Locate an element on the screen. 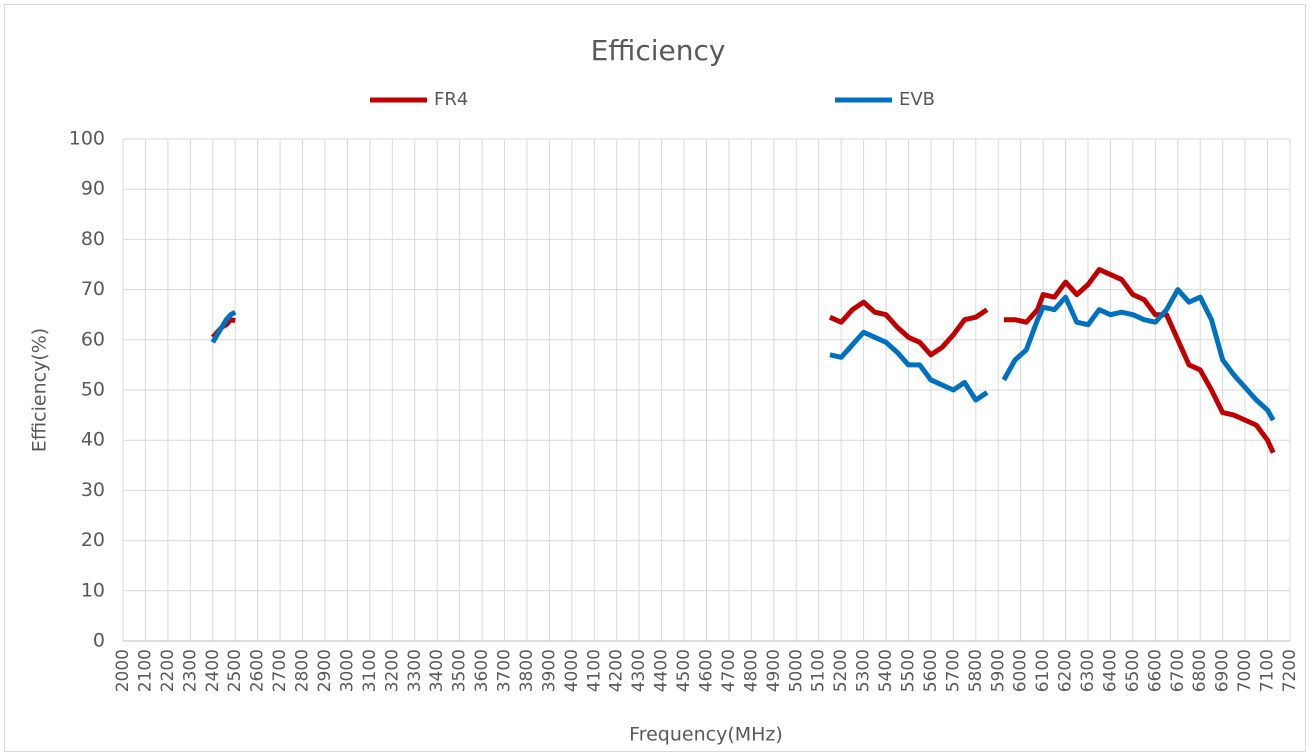 The image size is (1310, 756). x-tick-label: 4500 is located at coordinates (684, 670).